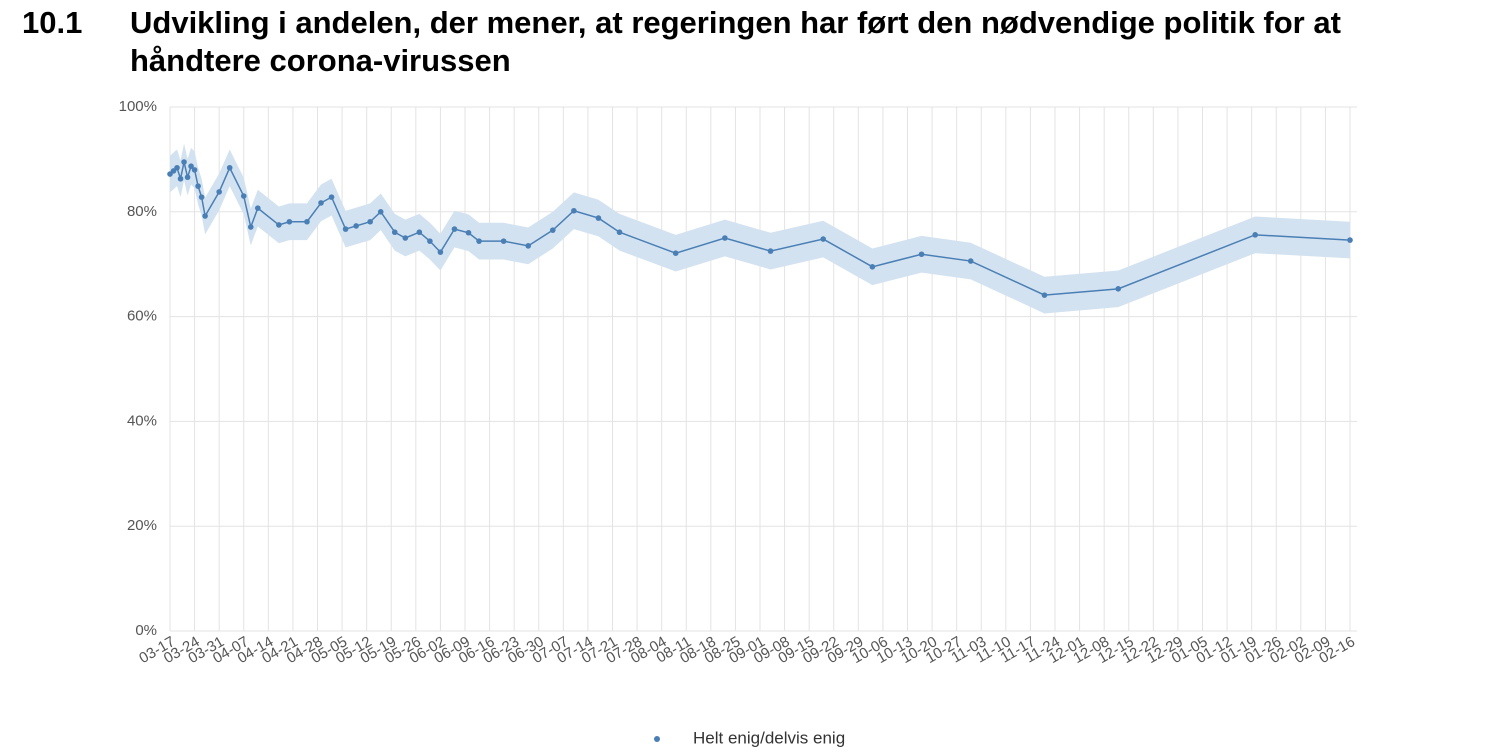  I want to click on y-tick-label: 60%, so click(142, 316).